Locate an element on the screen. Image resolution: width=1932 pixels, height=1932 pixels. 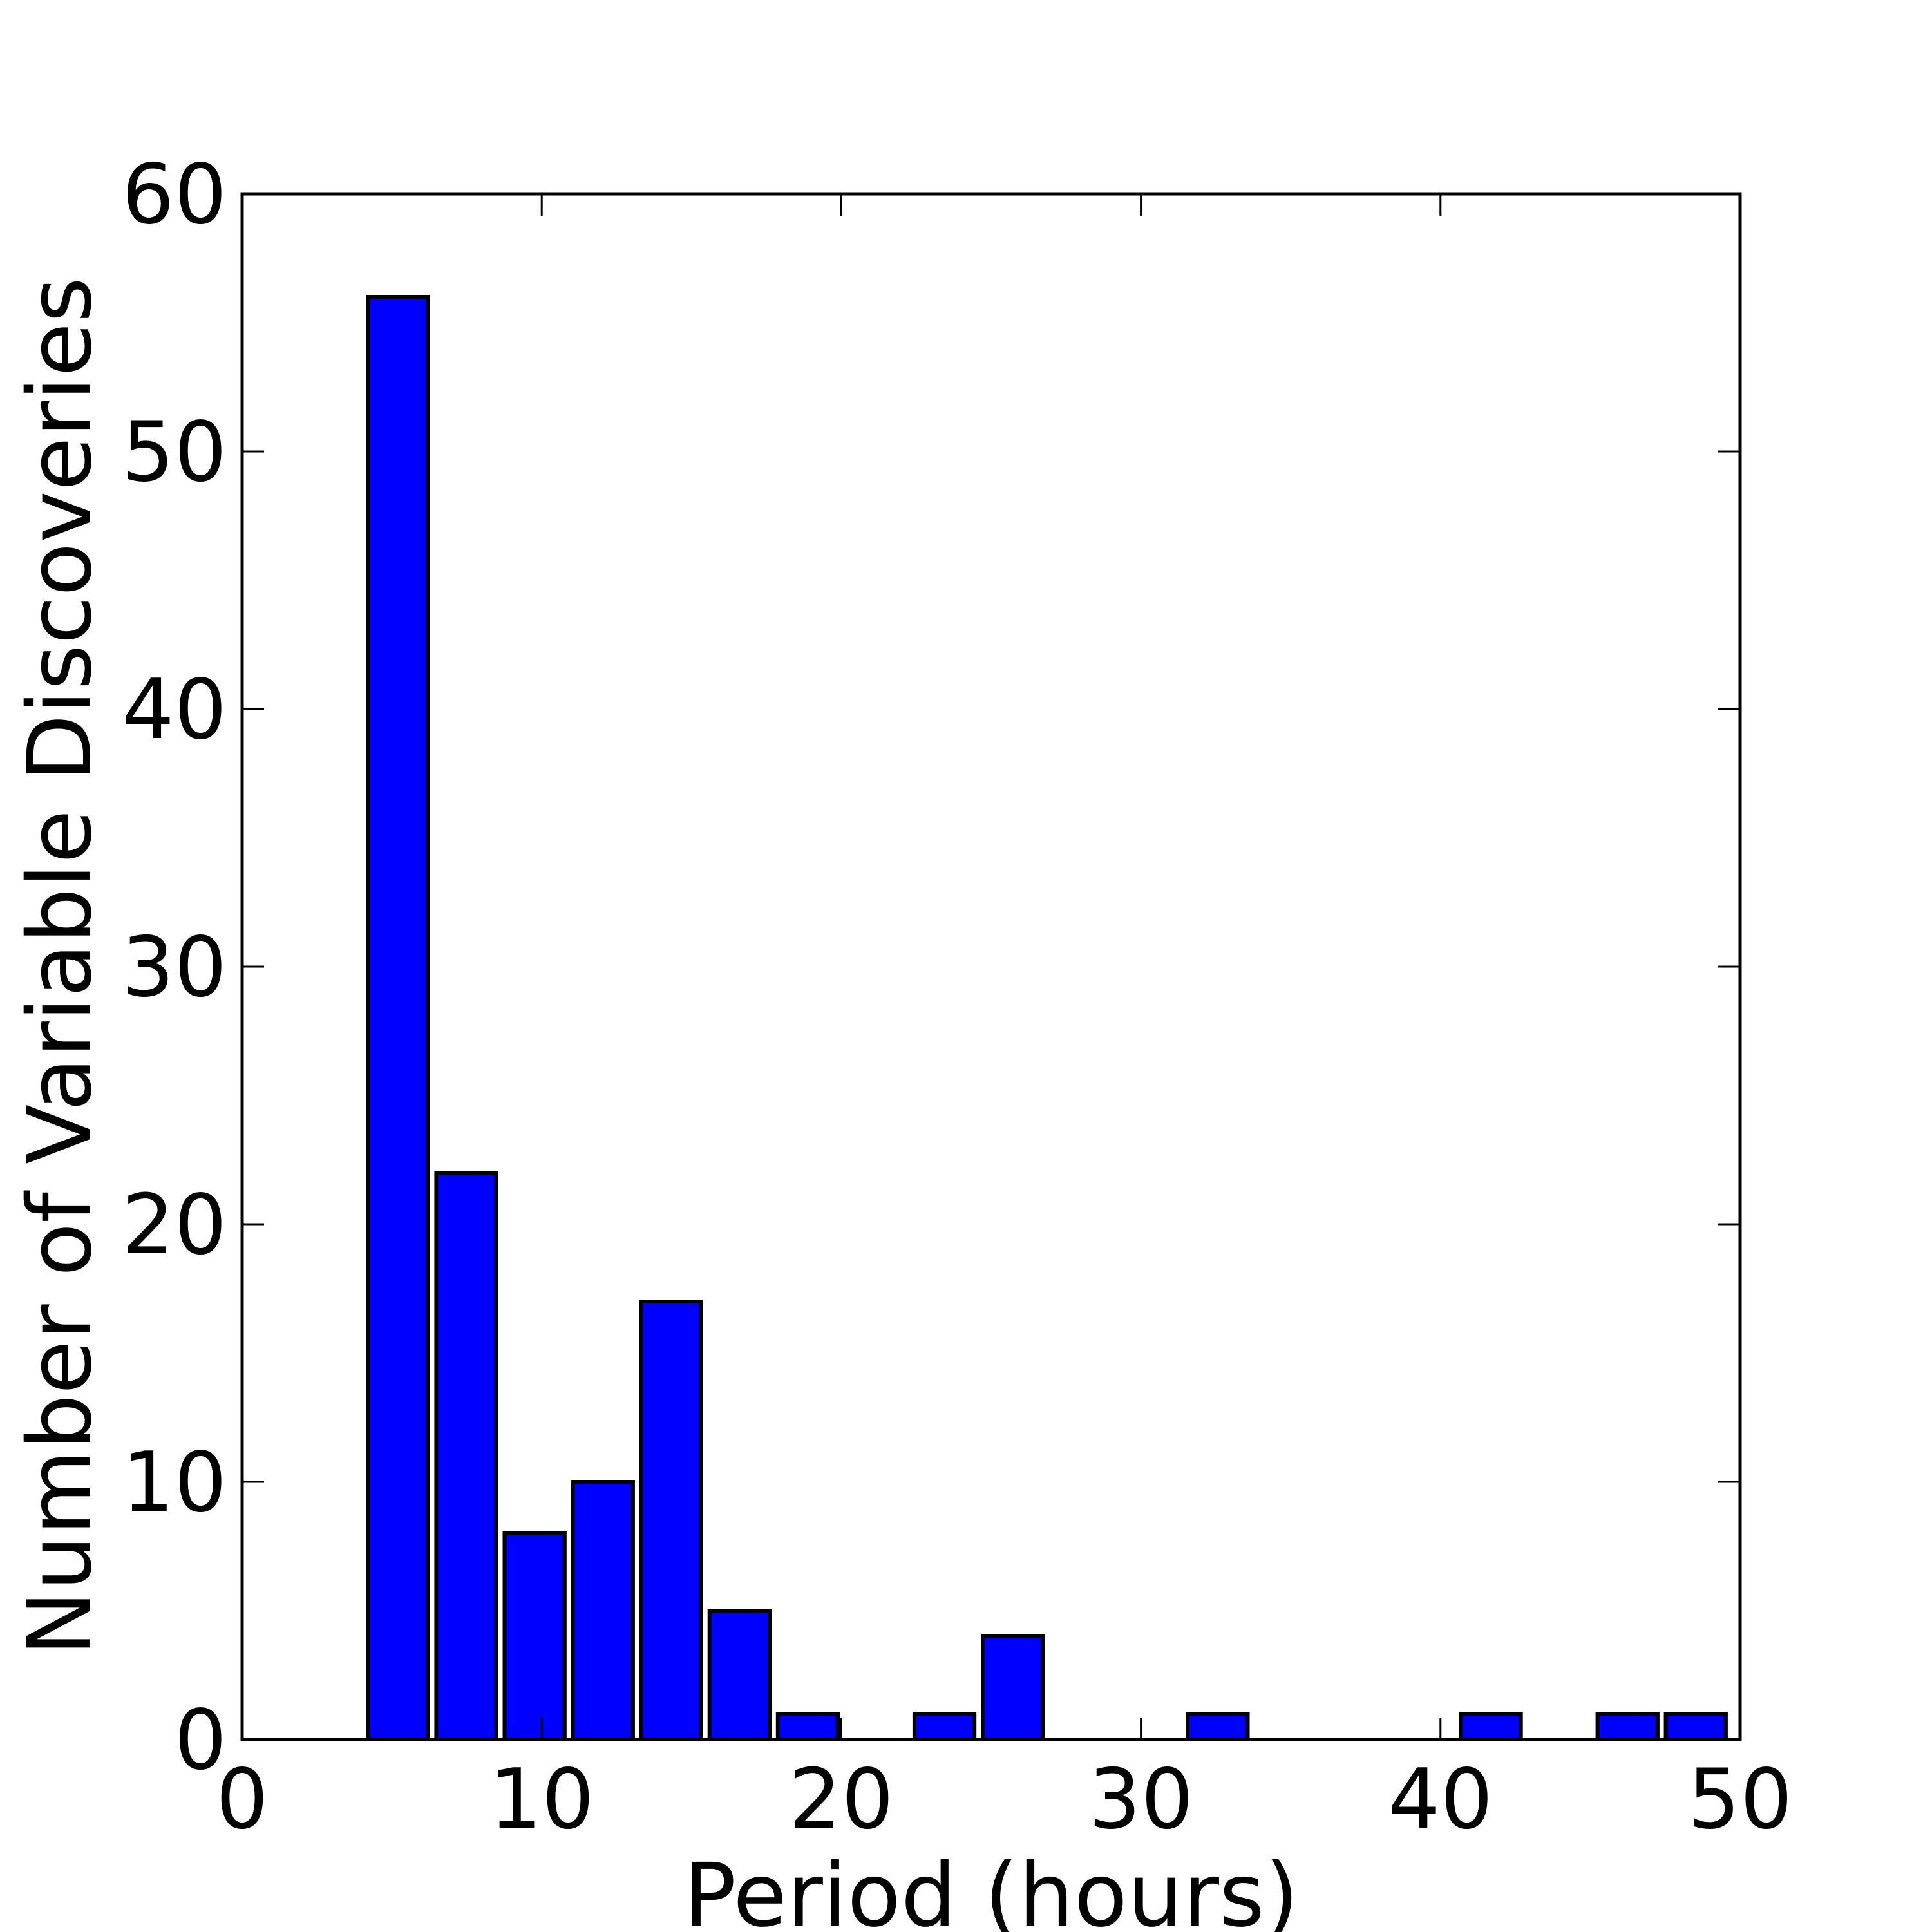
x-tick-label-50: 50 is located at coordinates (1740, 1800).